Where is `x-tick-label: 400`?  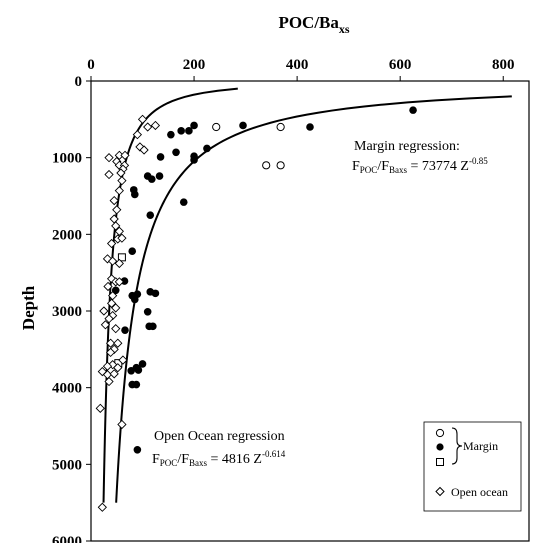 x-tick-label: 400 is located at coordinates (297, 65).